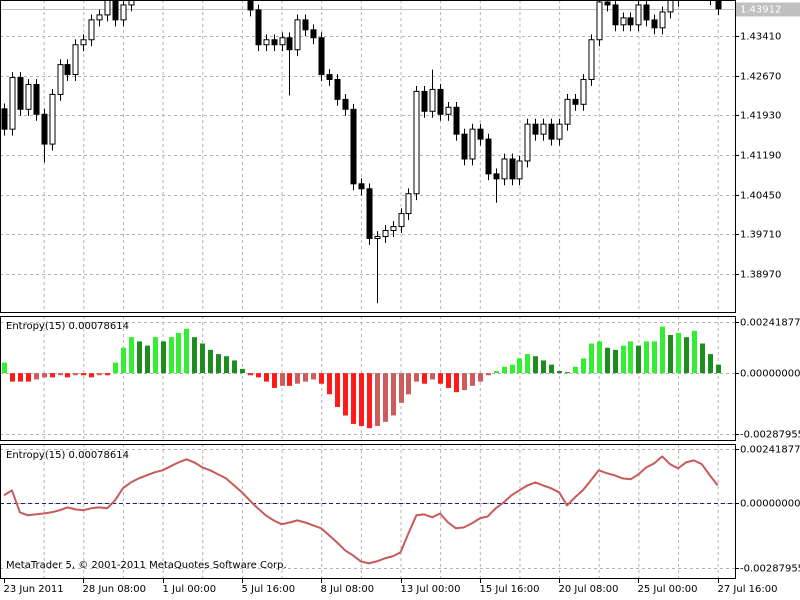 Image resolution: width=800 pixels, height=600 pixels. Describe the element at coordinates (760, 37) in the screenshot. I see `y-tick-label: 1.43410` at that location.